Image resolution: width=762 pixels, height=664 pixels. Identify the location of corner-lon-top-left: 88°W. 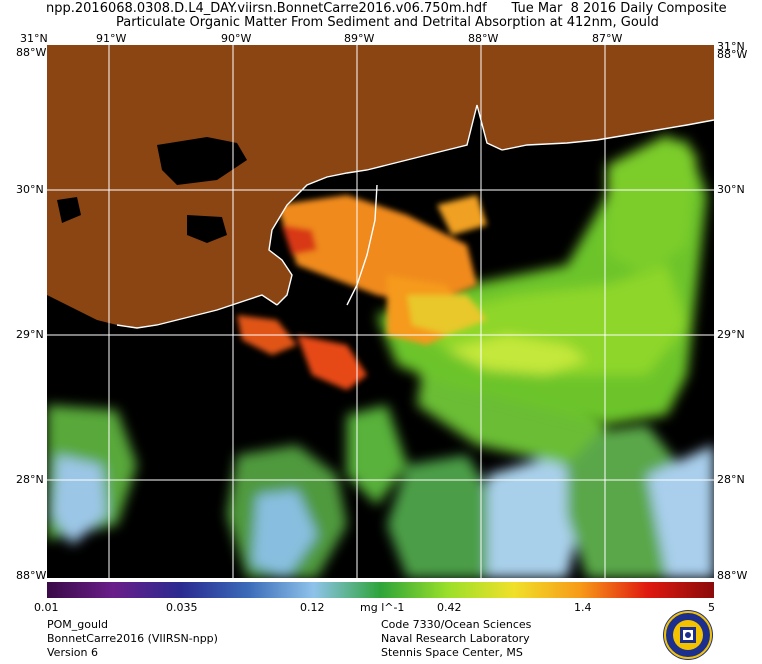
(31, 52).